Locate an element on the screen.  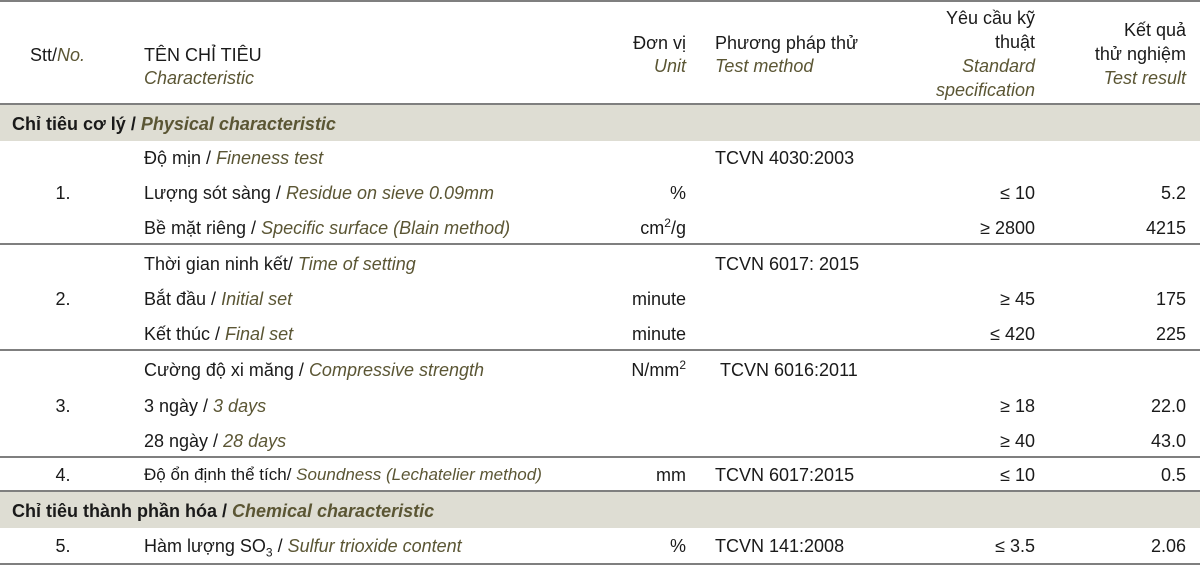
g2-r1-characteristic: Thời gian ninh kết/ Time of setting is located at coordinates (280, 264).